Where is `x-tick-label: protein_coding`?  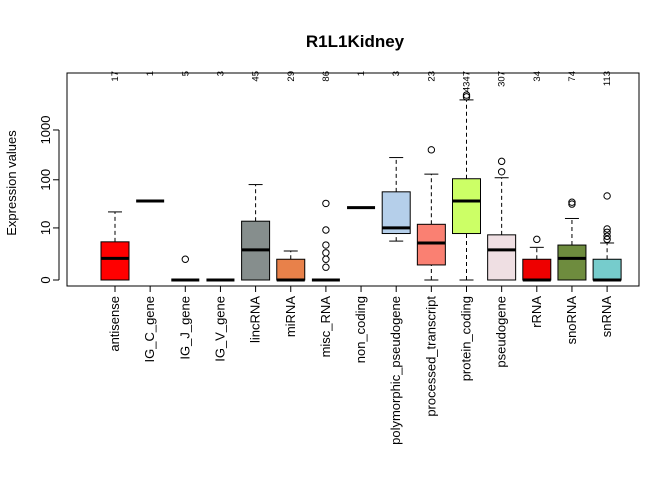 x-tick-label: protein_coding is located at coordinates (466, 338).